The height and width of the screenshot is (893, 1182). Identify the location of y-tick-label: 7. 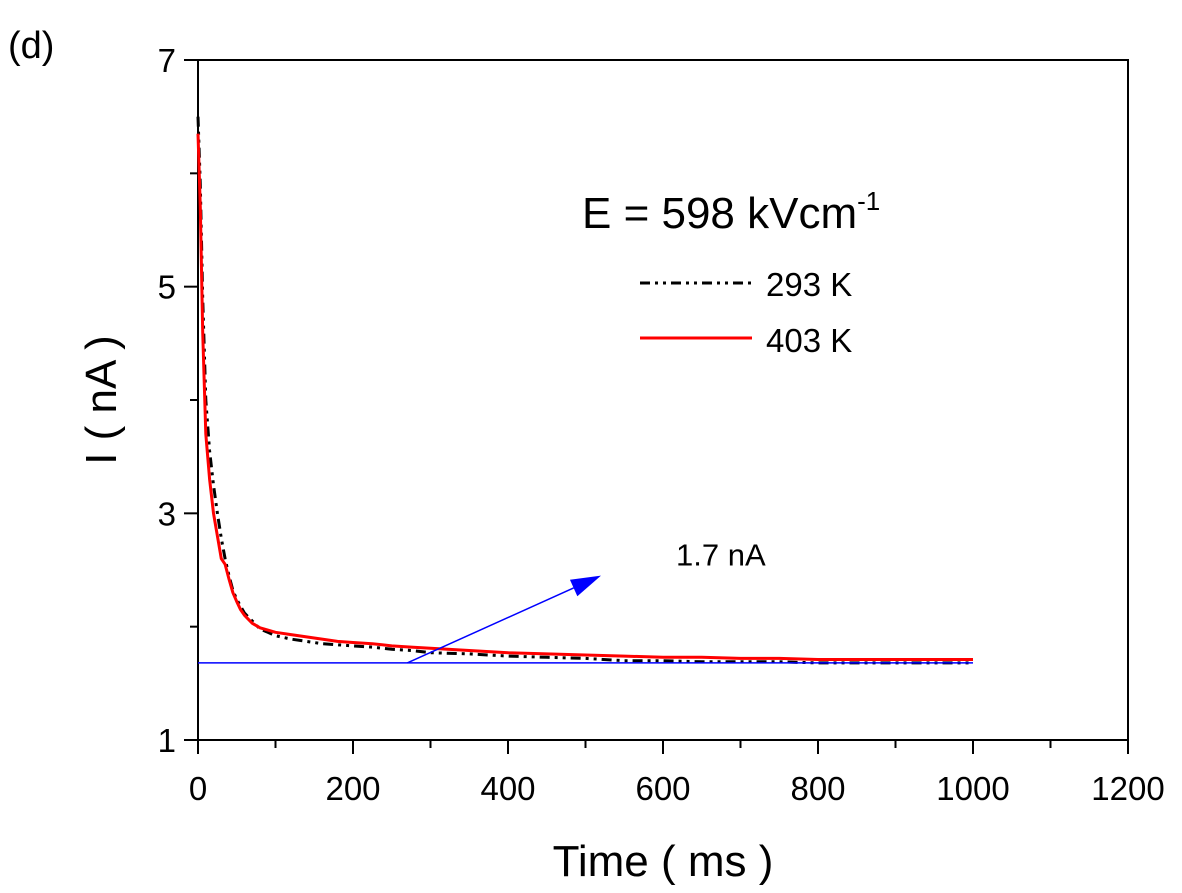
(167, 60).